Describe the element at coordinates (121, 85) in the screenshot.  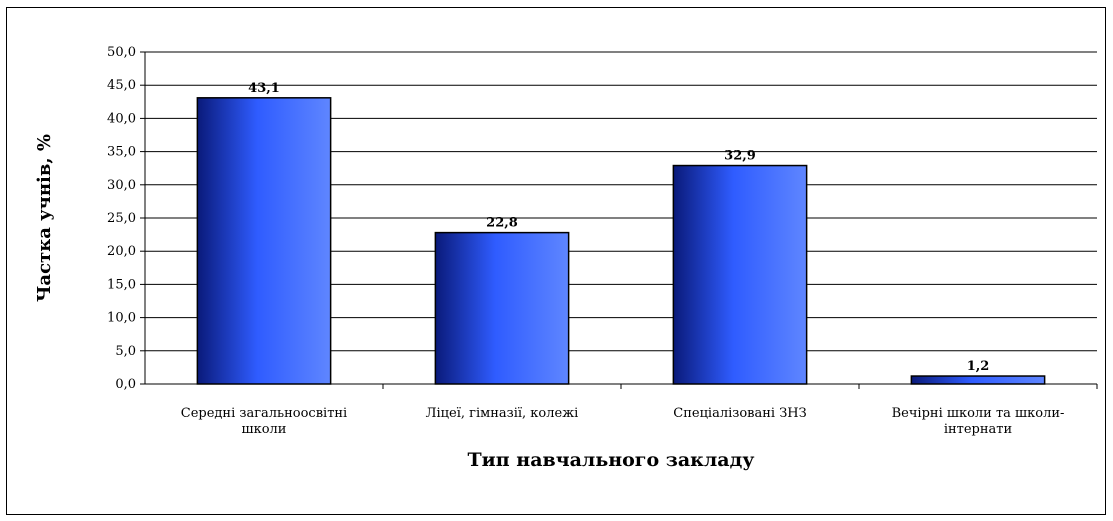
I see `y-tick-label: 45,0` at that location.